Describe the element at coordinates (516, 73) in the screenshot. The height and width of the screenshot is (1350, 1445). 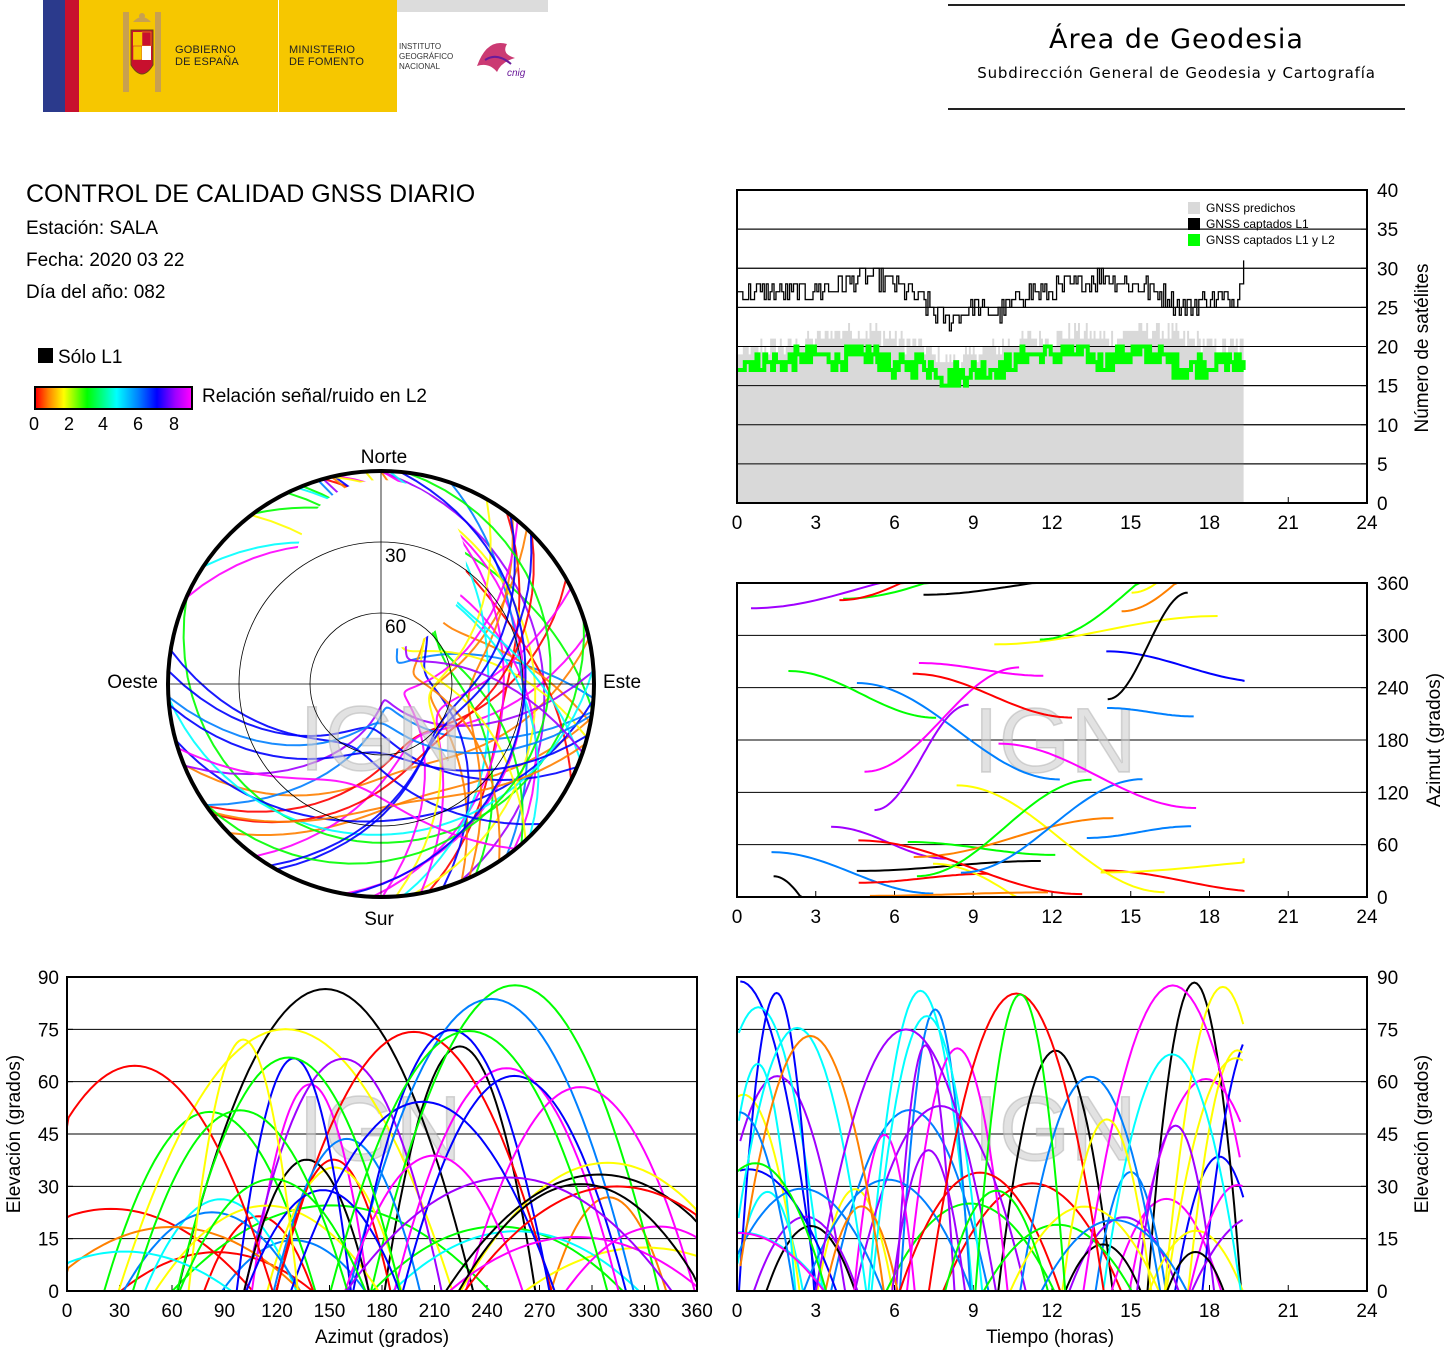
I see `cnig-text: cnig` at that location.